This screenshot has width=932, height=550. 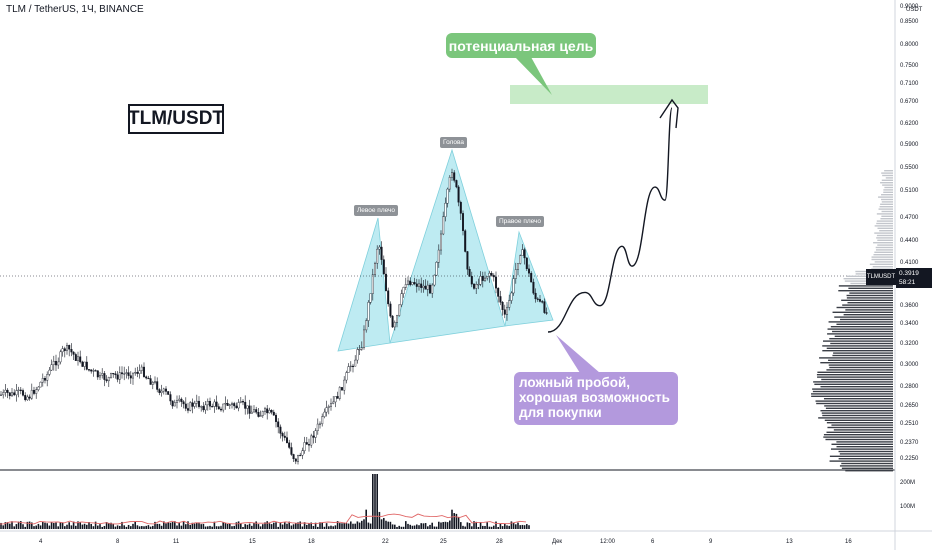 What do you see at coordinates (521, 45) in the screenshot?
I see `target-bubble: потенциальная цель` at bounding box center [521, 45].